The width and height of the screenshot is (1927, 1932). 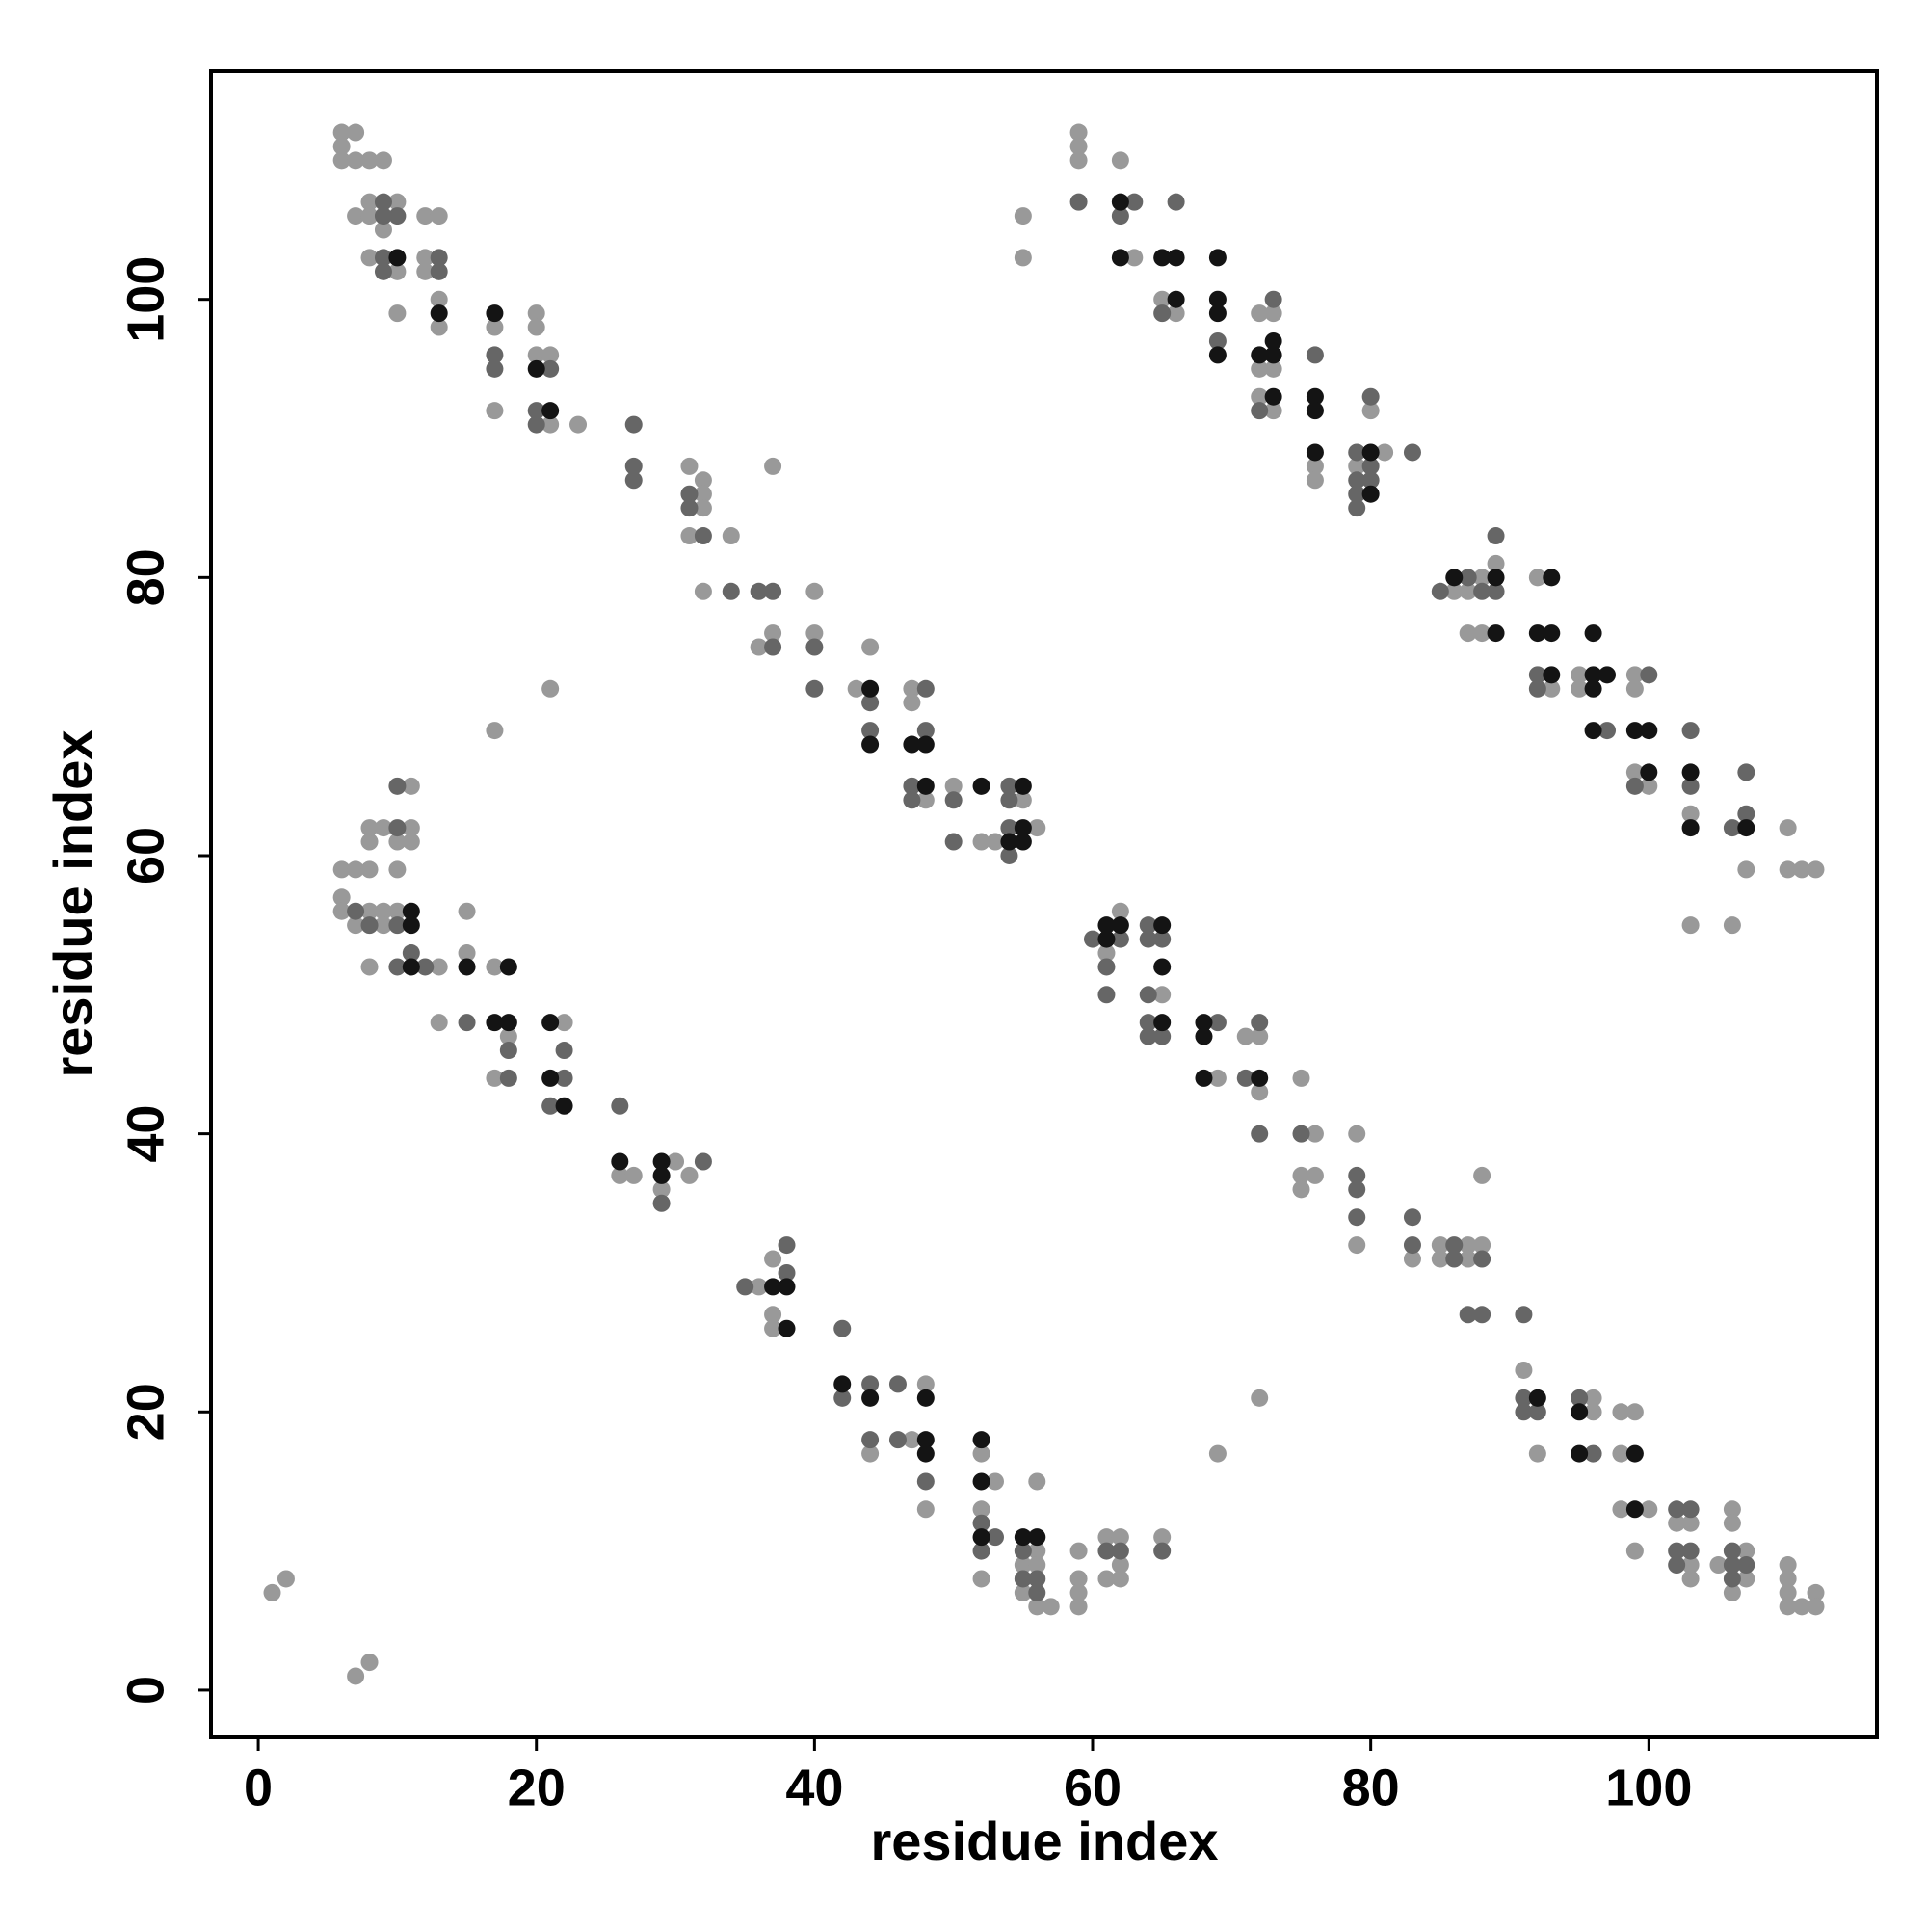 I want to click on y-tick-label: 0, so click(x=145, y=1690).